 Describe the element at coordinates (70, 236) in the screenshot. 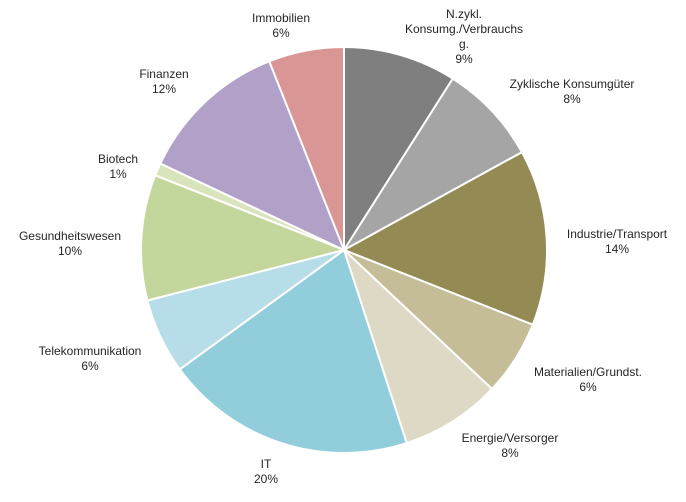

I see `slice-category: Gesundheitswesen` at that location.